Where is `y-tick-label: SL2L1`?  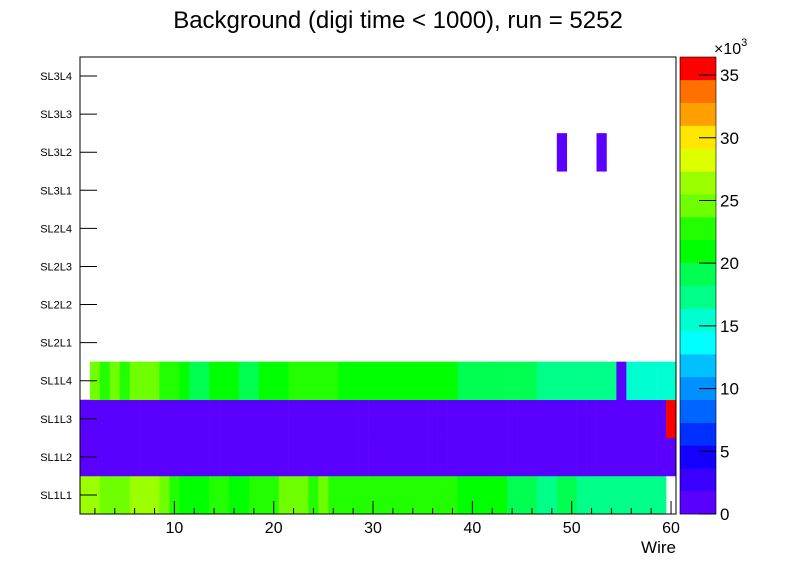
y-tick-label: SL2L1 is located at coordinates (56, 344).